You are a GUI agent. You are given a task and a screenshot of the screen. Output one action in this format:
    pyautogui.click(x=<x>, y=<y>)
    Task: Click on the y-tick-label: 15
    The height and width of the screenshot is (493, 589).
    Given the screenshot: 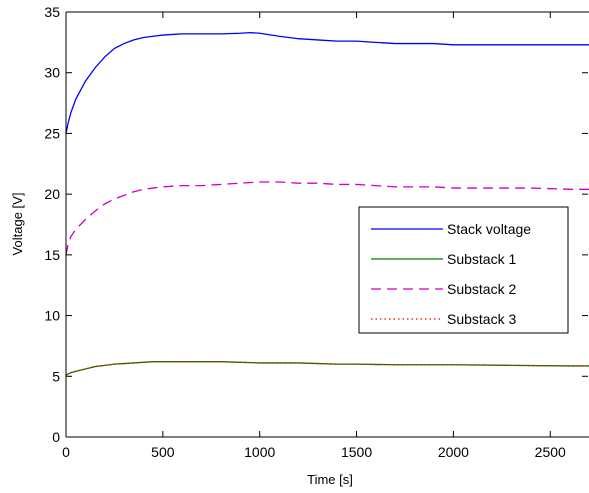 What is the action you would take?
    pyautogui.click(x=52, y=255)
    